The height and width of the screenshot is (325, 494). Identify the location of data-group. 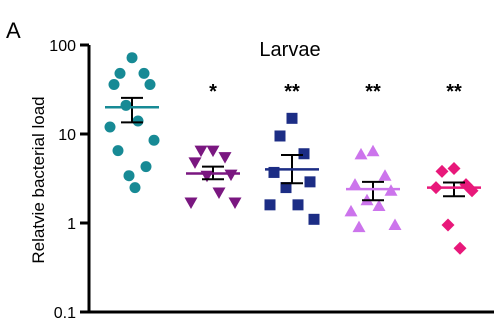
(132, 123).